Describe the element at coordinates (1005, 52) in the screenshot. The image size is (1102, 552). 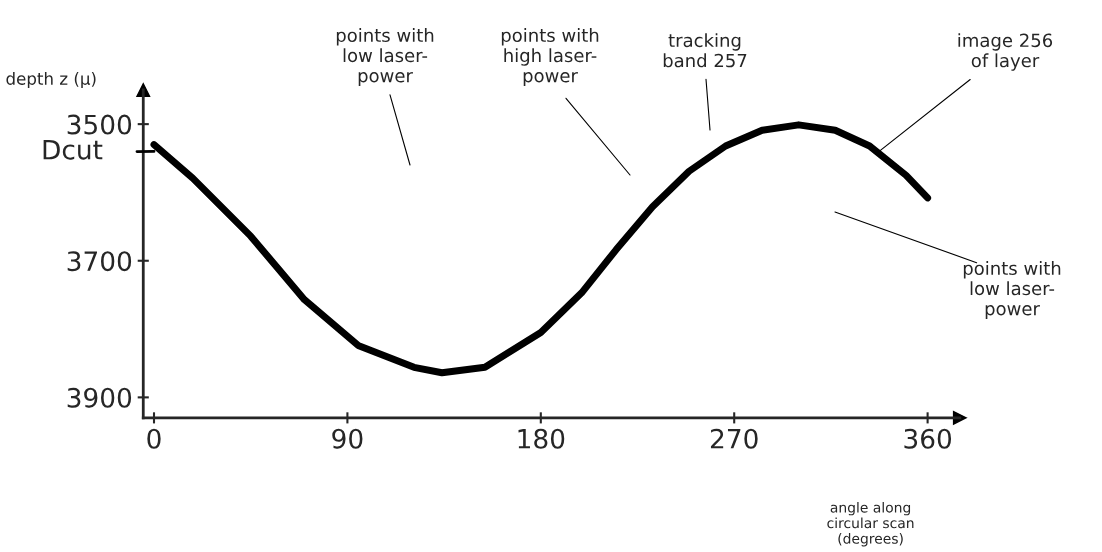
I see `annotation: image 256 of layer` at that location.